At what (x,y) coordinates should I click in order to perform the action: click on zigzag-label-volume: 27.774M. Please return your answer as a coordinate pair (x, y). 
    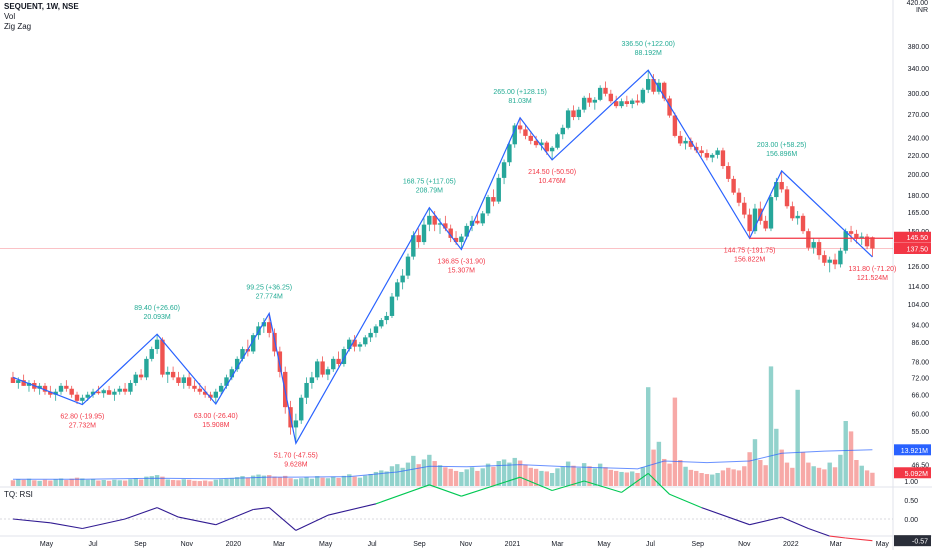
    Looking at the image, I should click on (269, 296).